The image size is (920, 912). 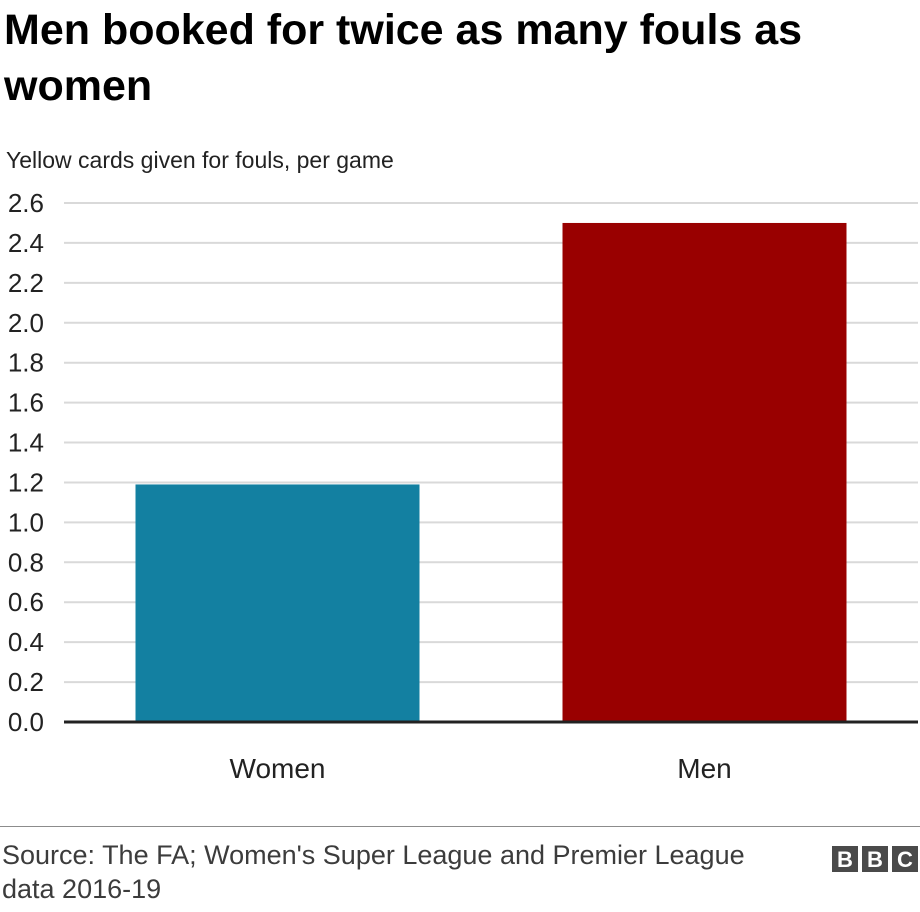 I want to click on y-tick-label: 0.8, so click(x=26, y=562).